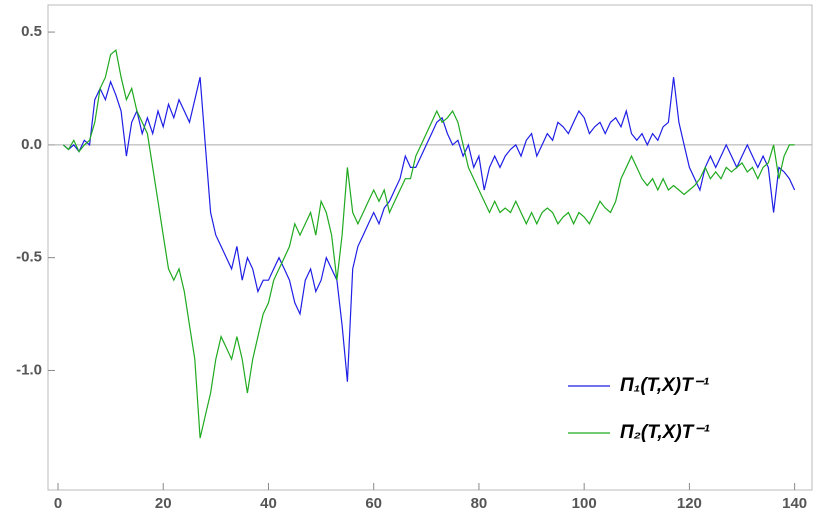 Image resolution: width=822 pixels, height=518 pixels. What do you see at coordinates (58, 503) in the screenshot?
I see `x-tick-label: 0` at bounding box center [58, 503].